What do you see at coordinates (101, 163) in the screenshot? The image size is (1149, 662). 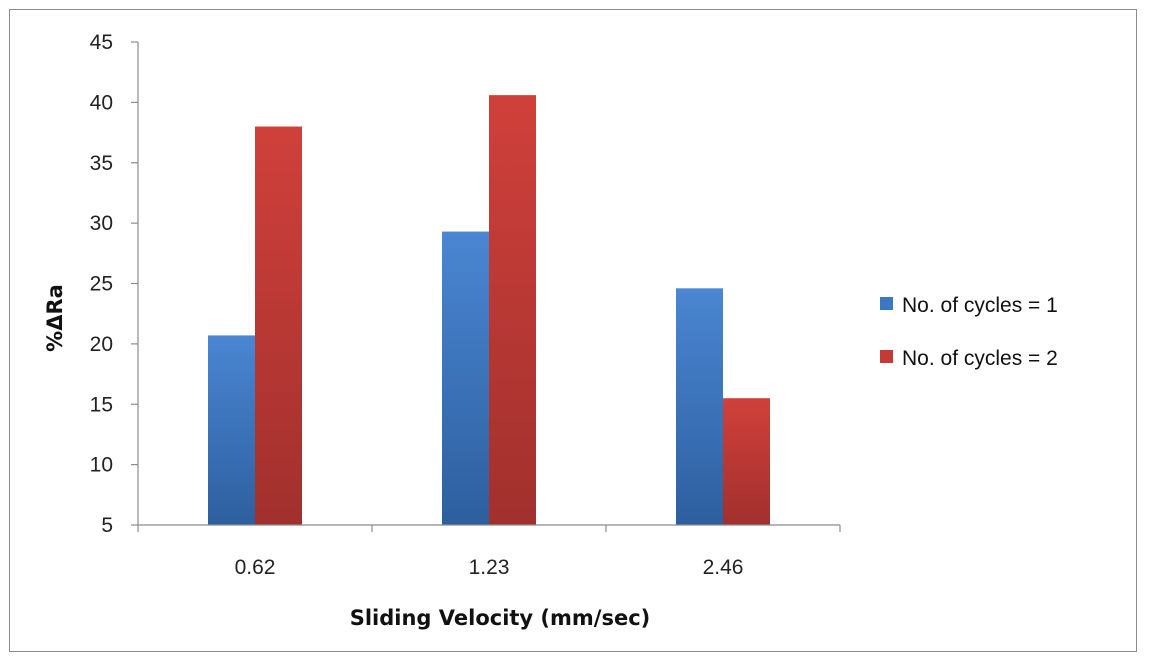 I see `y-tick-label: 35` at bounding box center [101, 163].